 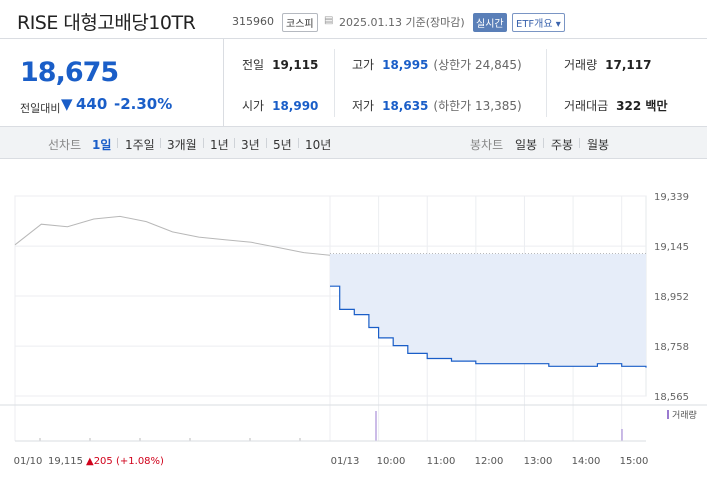 What do you see at coordinates (402, 22) in the screenshot?
I see `quote-date: 2025.01.13 기준(장마감)` at bounding box center [402, 22].